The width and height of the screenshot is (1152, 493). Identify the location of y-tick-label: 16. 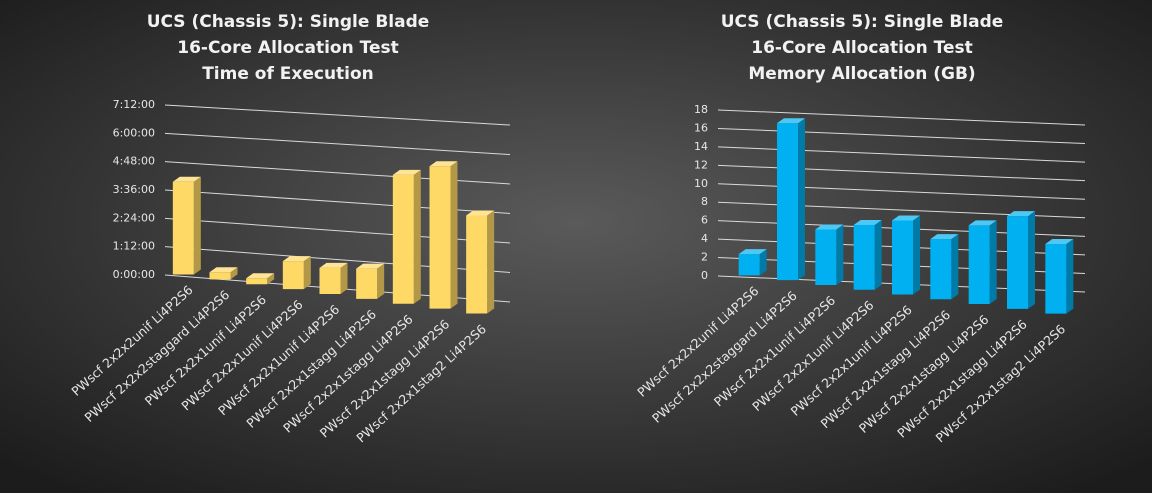
(701, 127).